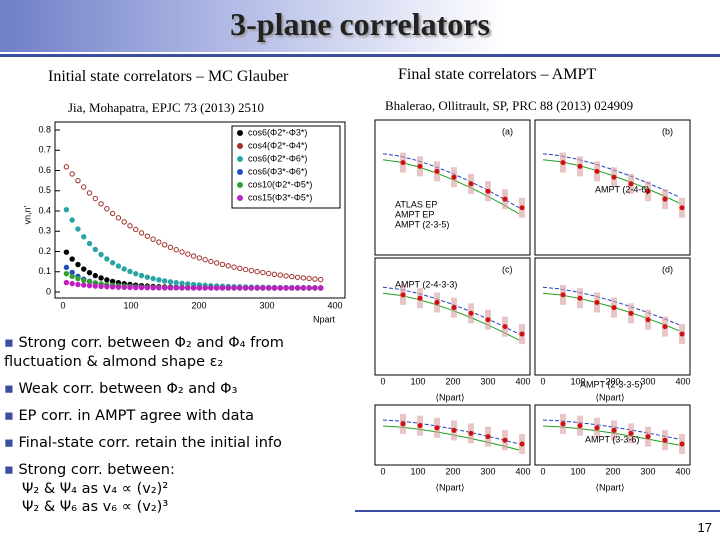  What do you see at coordinates (277, 145) in the screenshot?
I see `legend-label: cos4(Φ2*-Φ4*)` at bounding box center [277, 145].